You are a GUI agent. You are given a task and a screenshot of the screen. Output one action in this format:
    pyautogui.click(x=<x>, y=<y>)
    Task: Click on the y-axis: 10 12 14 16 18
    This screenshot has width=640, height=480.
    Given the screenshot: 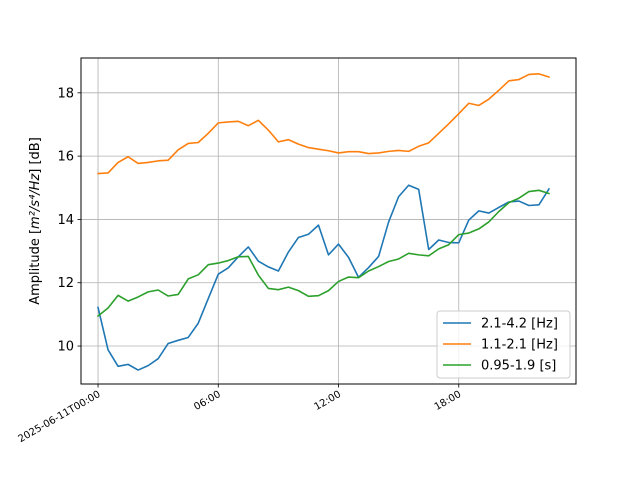 What is the action you would take?
    pyautogui.click(x=69, y=220)
    